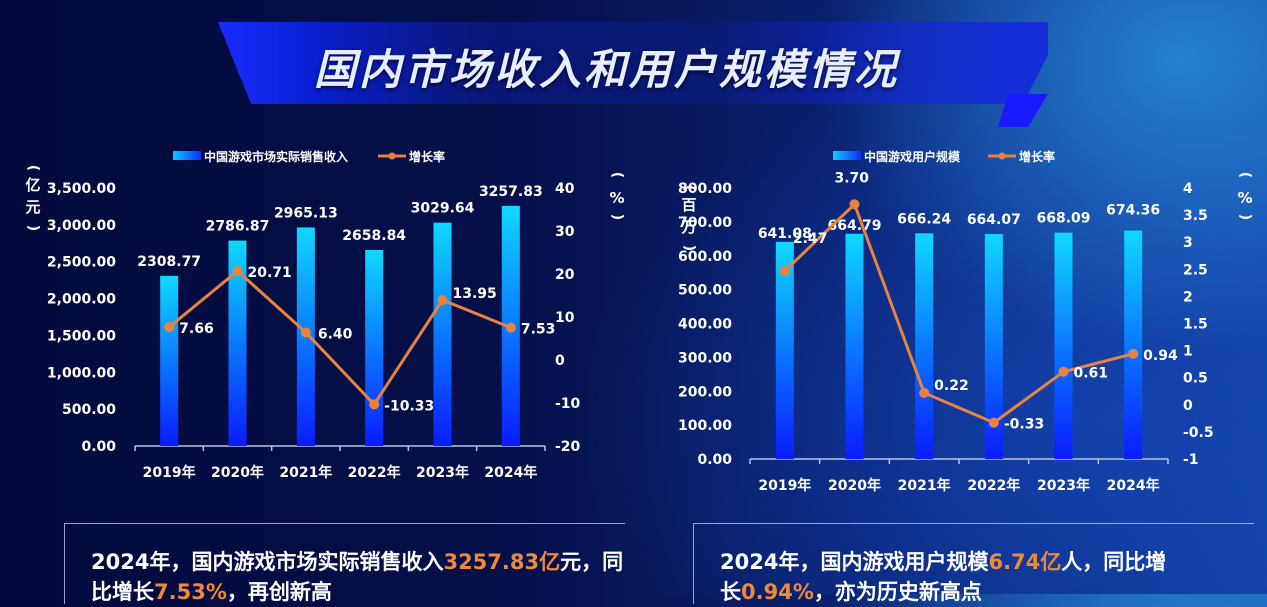  I want to click on highlight-users: 6.74亿, so click(1025, 562).